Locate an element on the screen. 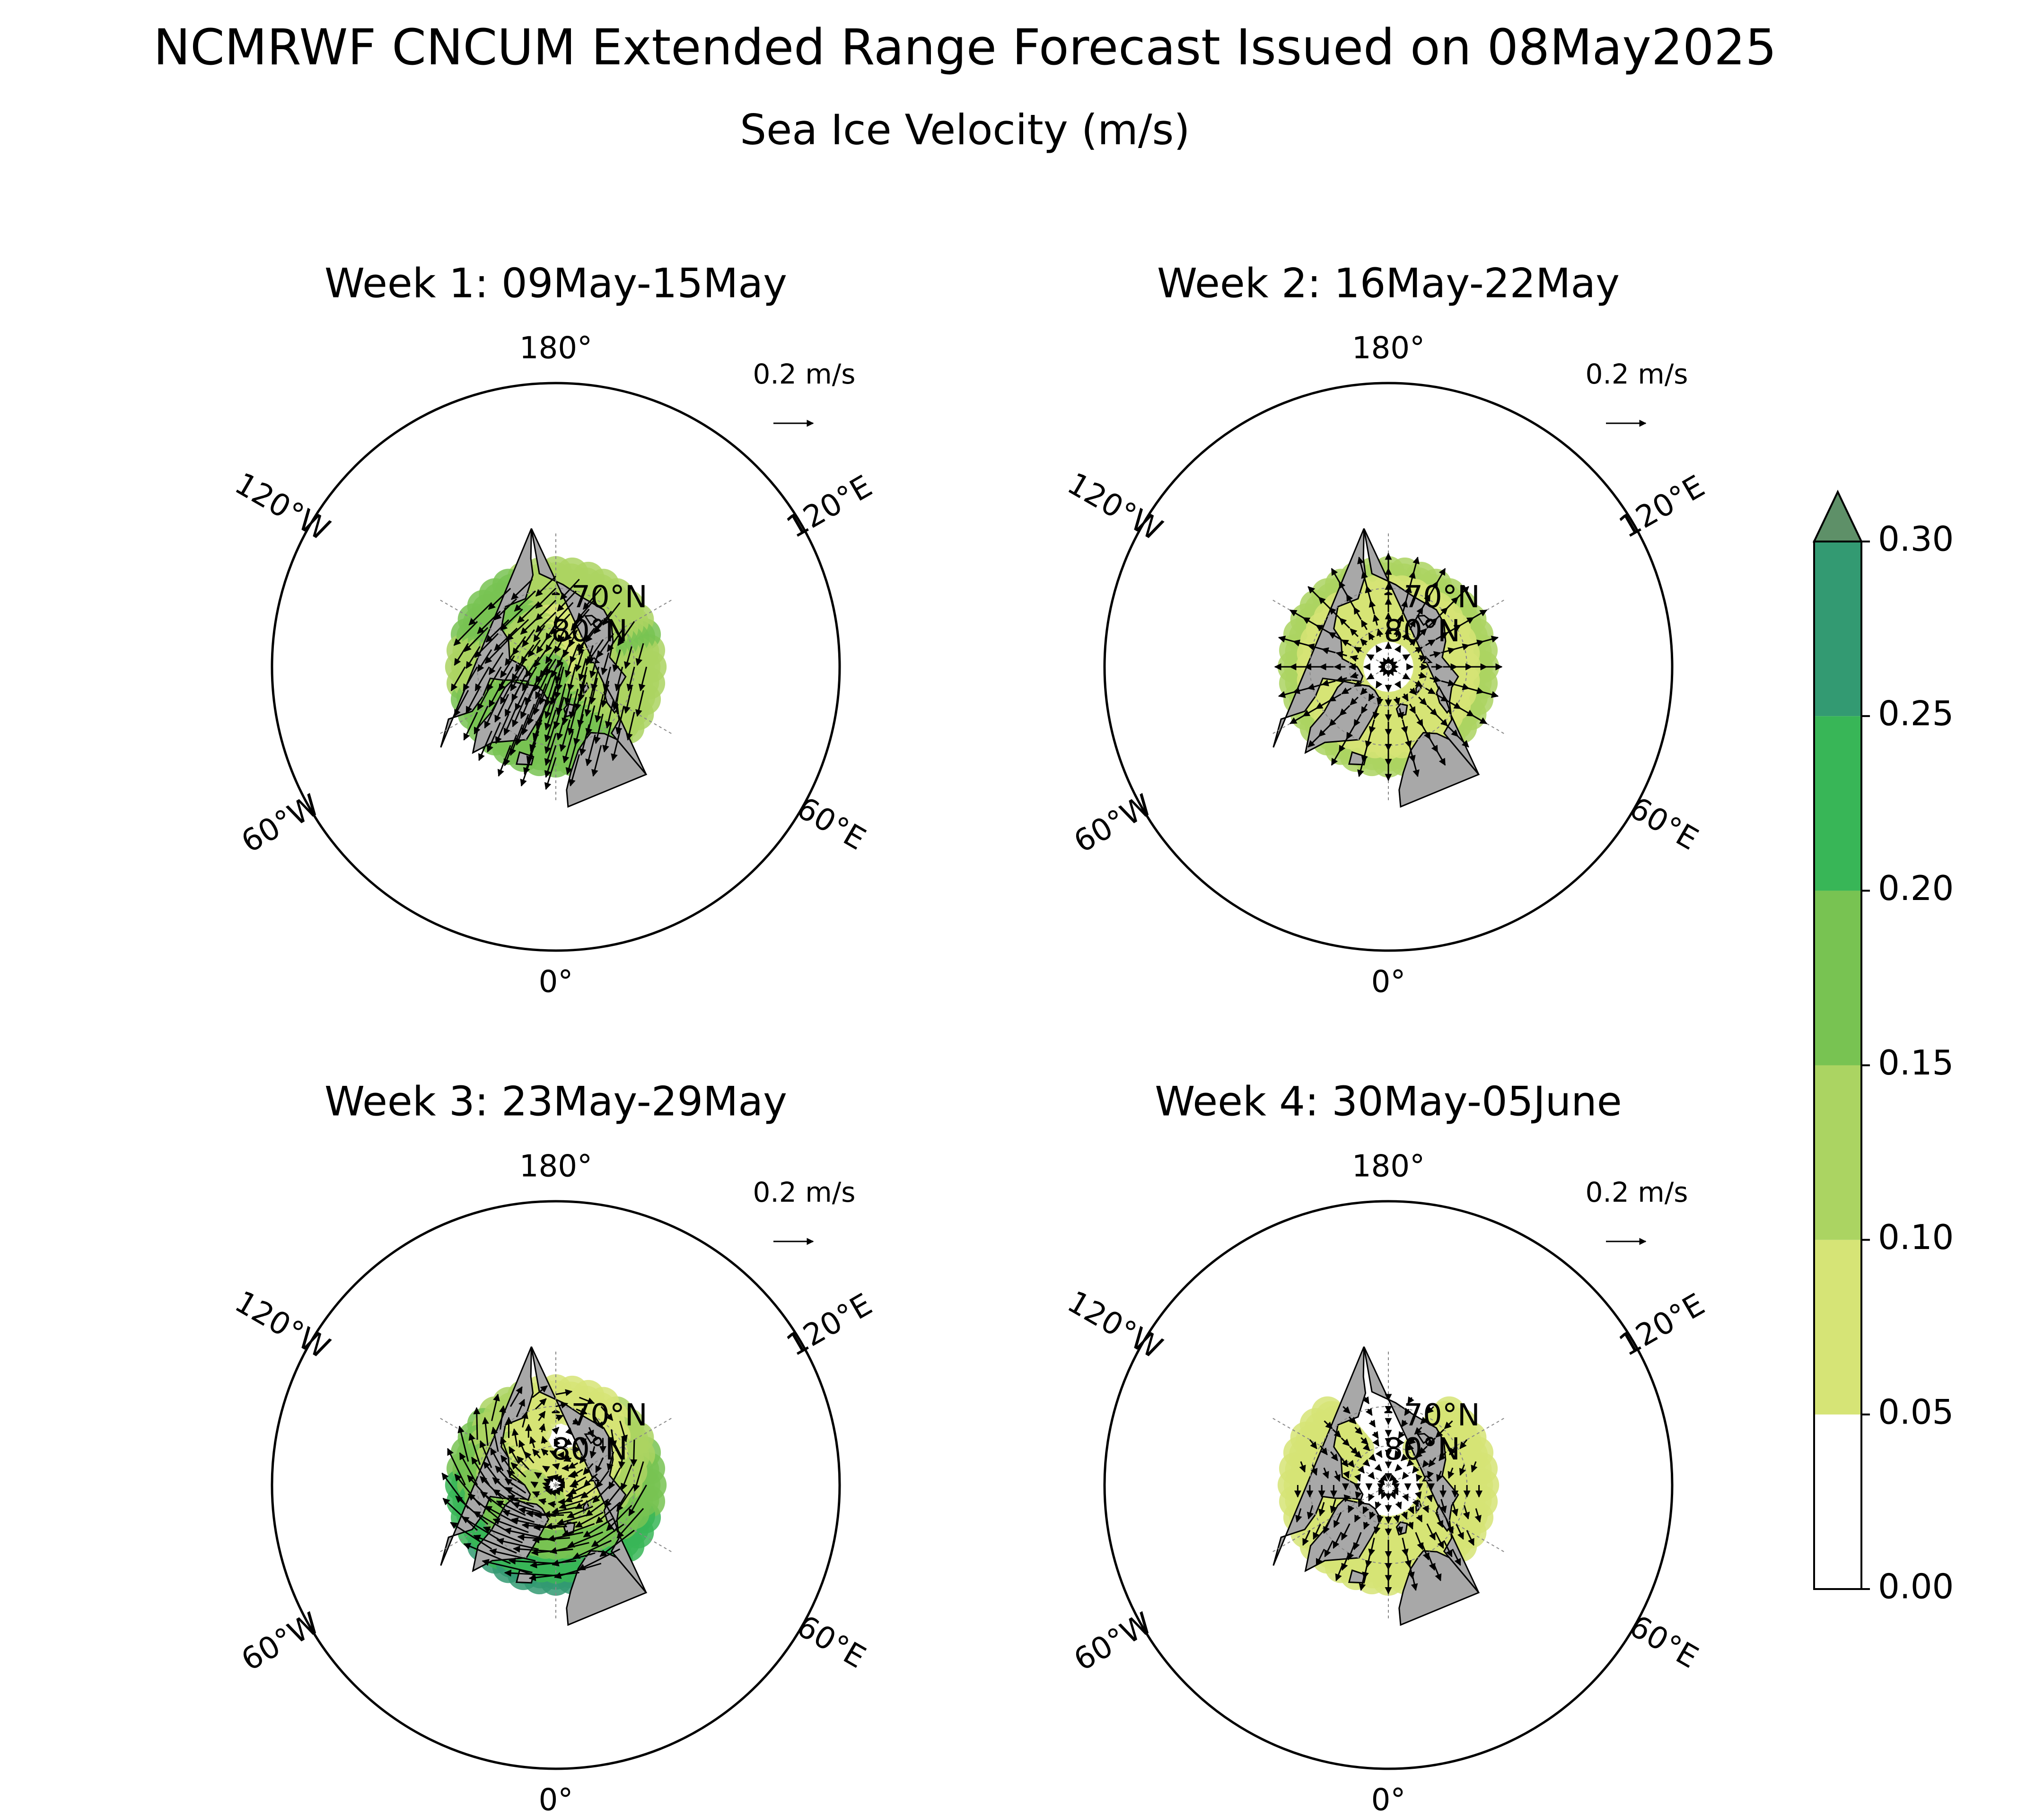  landmass-eurasia is located at coordinates (1421, 651).